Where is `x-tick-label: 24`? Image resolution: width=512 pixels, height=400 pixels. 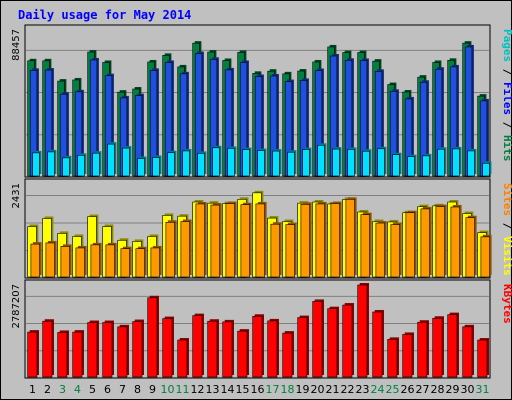
x-tick-label: 24 is located at coordinates (378, 389).